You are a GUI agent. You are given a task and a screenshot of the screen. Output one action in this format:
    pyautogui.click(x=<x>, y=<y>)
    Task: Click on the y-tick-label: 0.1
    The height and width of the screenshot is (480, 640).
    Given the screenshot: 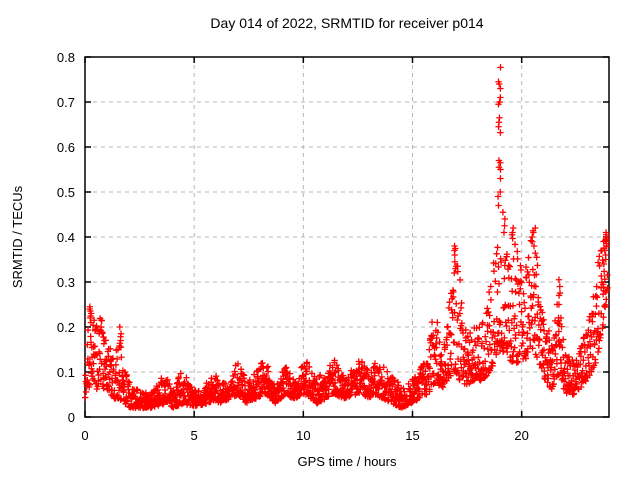 What is the action you would take?
    pyautogui.click(x=65, y=372)
    